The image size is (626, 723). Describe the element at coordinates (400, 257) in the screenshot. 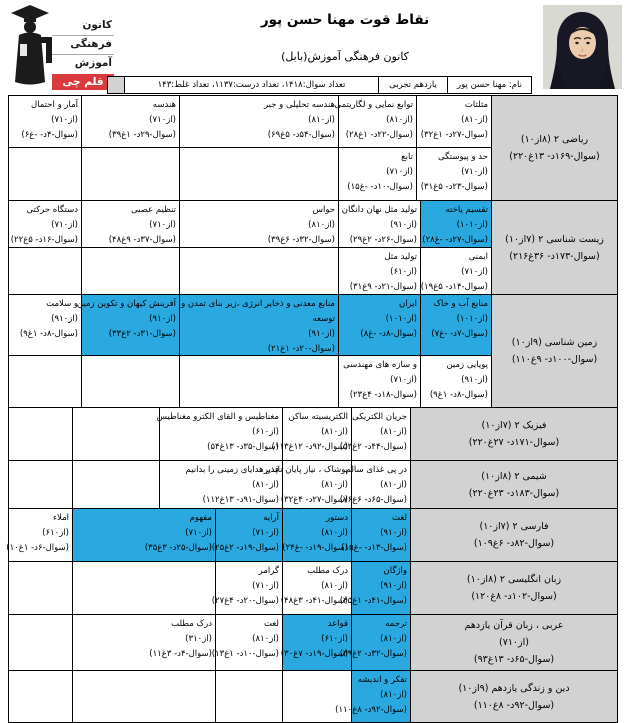

I see `topic-name: تولید مثل` at that location.